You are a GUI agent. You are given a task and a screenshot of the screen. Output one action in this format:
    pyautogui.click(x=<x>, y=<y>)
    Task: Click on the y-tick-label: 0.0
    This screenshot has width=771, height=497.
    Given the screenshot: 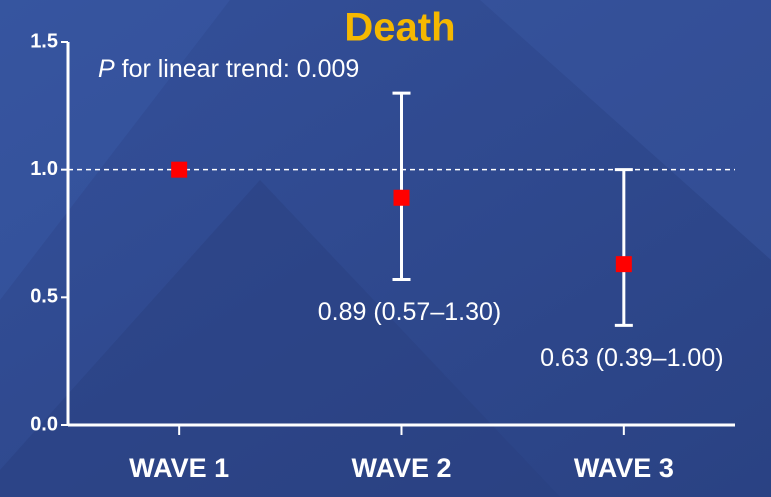 What is the action you would take?
    pyautogui.click(x=44, y=424)
    